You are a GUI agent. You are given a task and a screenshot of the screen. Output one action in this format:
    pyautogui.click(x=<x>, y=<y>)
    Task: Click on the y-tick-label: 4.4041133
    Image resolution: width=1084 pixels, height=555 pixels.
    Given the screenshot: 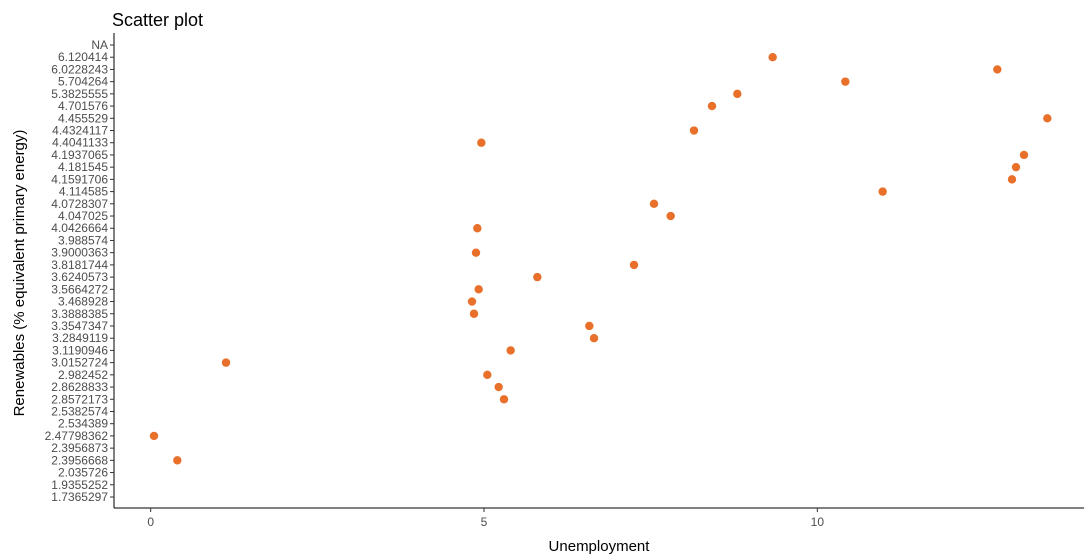 What is the action you would take?
    pyautogui.click(x=80, y=143)
    